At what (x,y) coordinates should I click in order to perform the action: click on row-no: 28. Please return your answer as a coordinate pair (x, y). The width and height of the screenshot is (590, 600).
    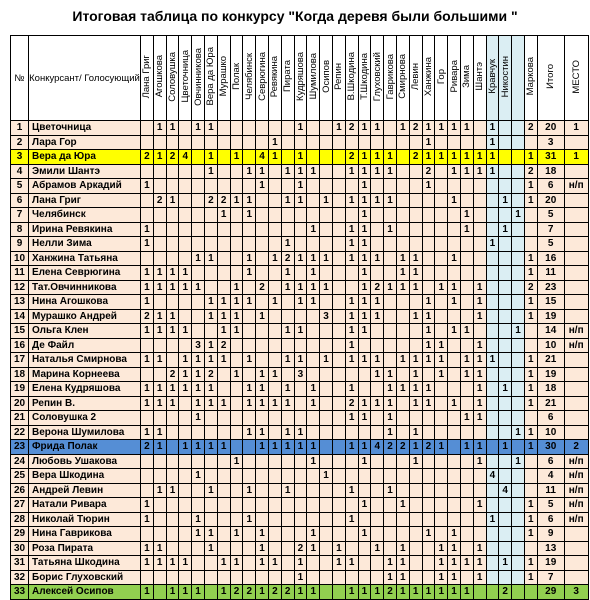
    Looking at the image, I should click on (19, 519).